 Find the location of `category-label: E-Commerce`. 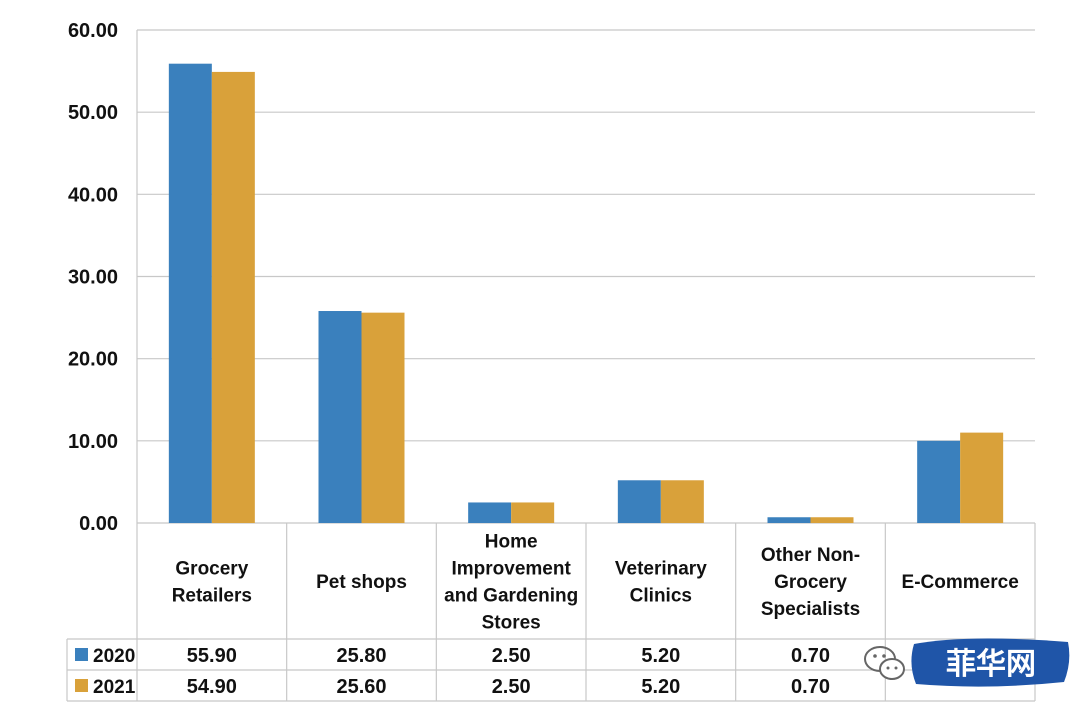

category-label: E-Commerce is located at coordinates (960, 582).